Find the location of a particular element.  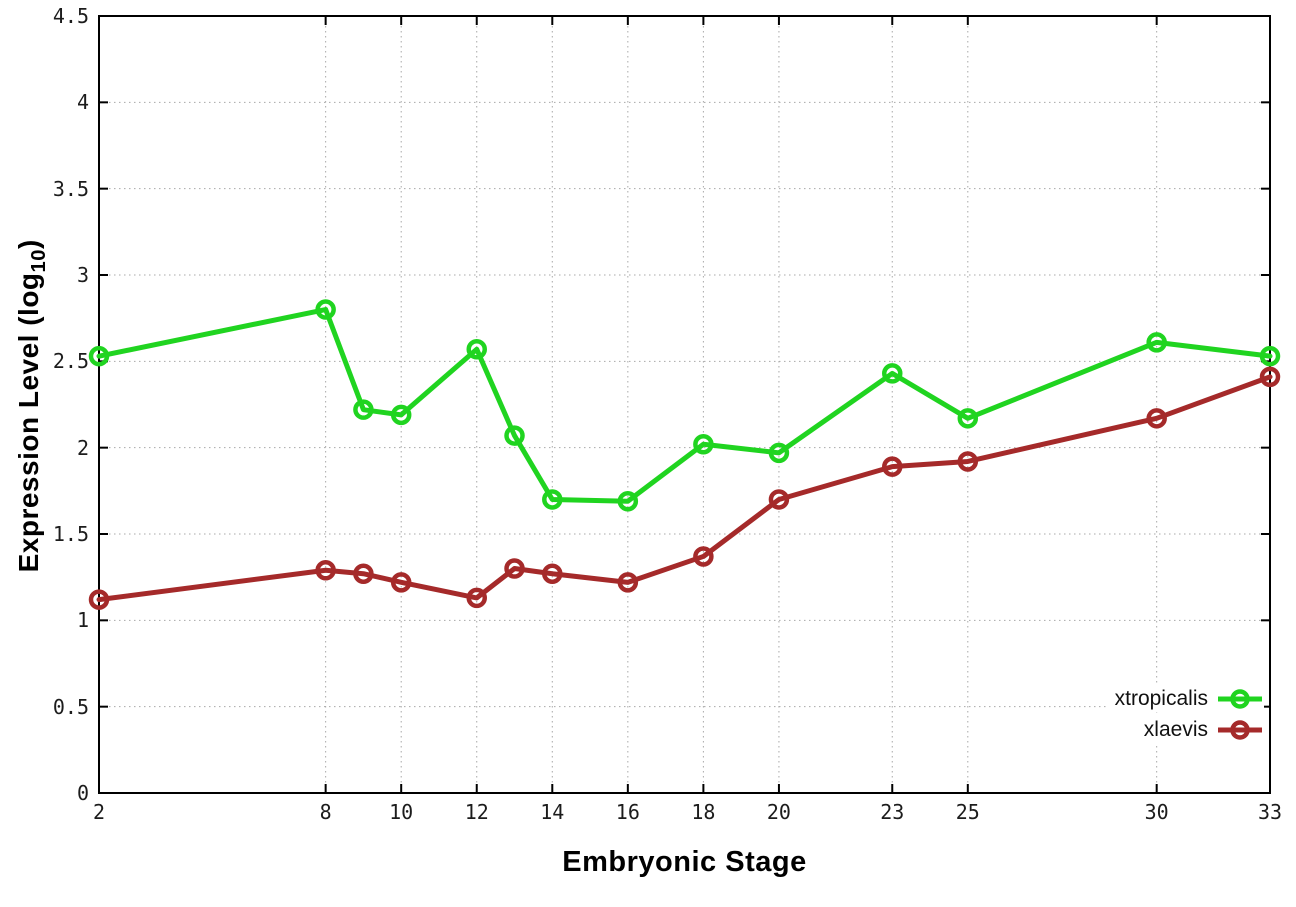

y-tick-label: 4.5 is located at coordinates (70, 16).